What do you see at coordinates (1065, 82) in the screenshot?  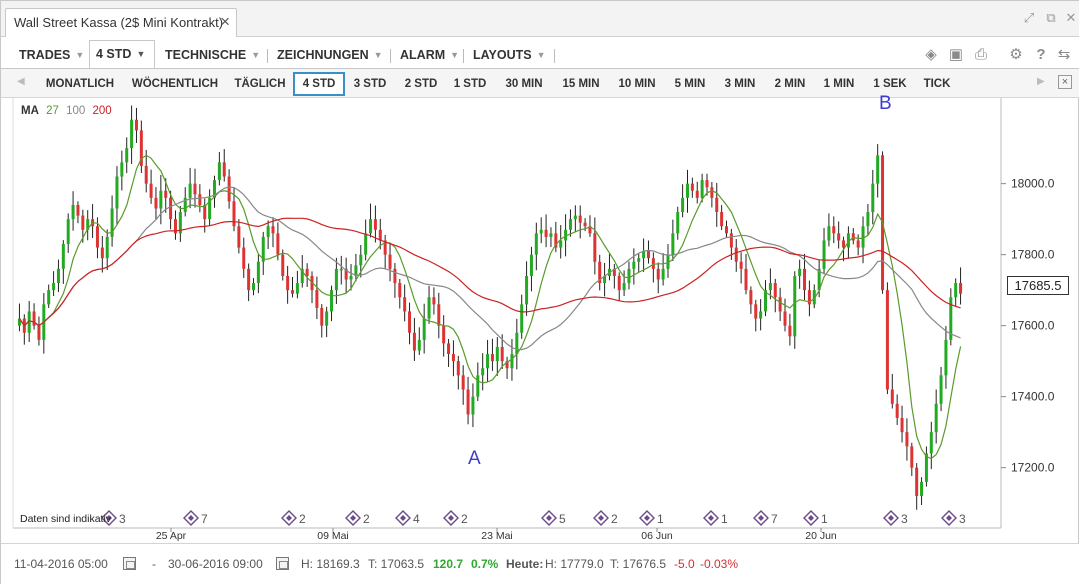 I see `close-toolbar-icon: ×` at bounding box center [1065, 82].